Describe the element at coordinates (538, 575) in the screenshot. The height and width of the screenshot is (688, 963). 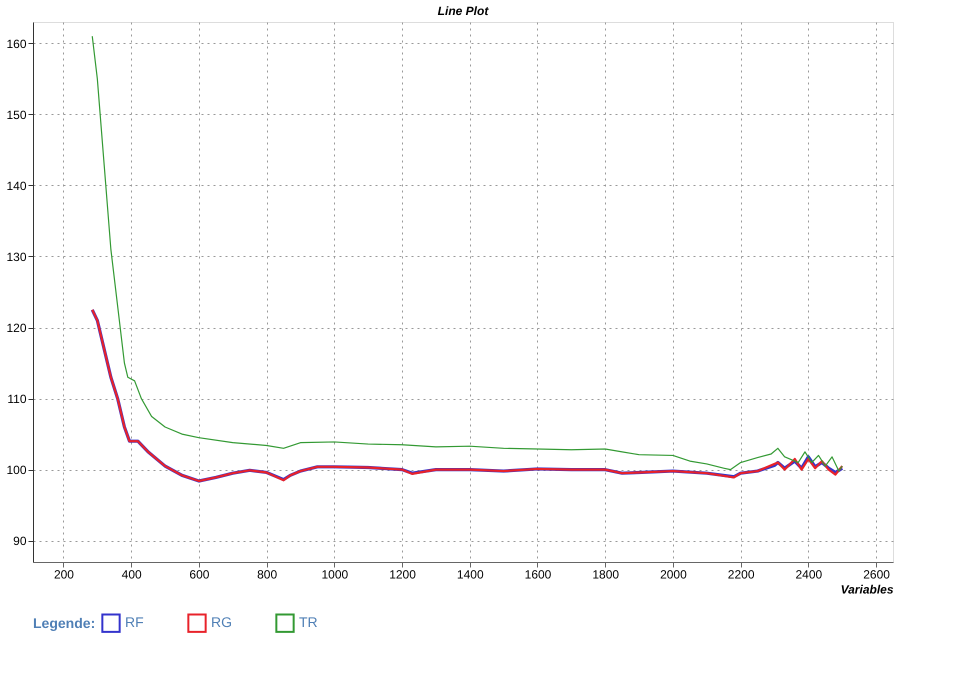
I see `x-tick-label: 1600` at that location.